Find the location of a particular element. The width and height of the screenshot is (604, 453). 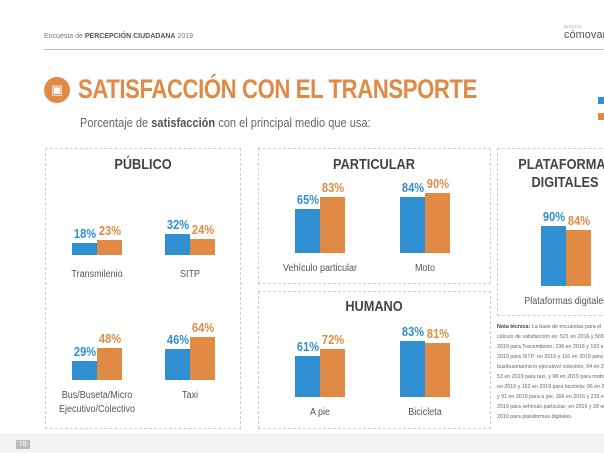

page-number: 78 is located at coordinates (23, 444).